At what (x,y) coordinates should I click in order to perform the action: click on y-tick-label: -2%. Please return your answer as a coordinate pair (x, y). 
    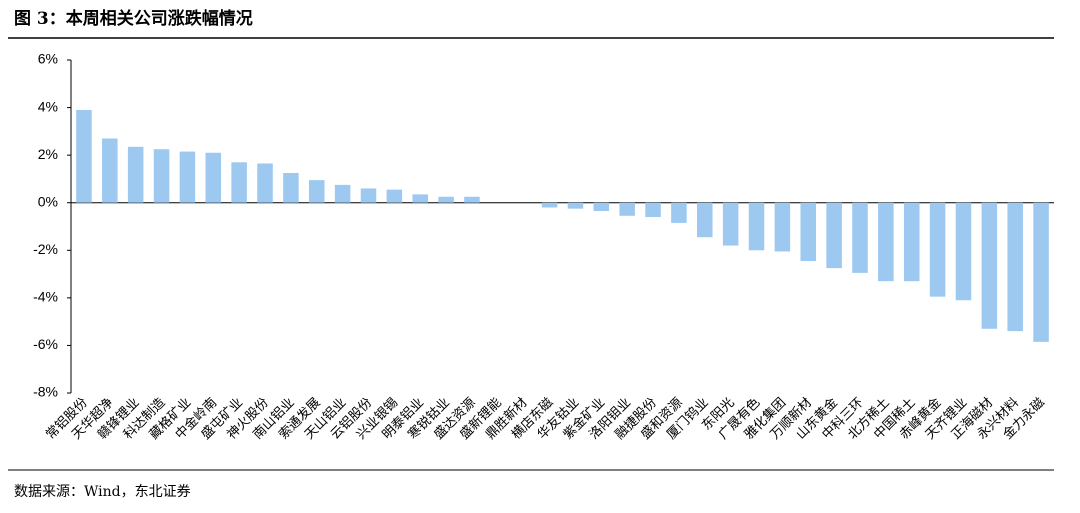
    Looking at the image, I should click on (45, 249).